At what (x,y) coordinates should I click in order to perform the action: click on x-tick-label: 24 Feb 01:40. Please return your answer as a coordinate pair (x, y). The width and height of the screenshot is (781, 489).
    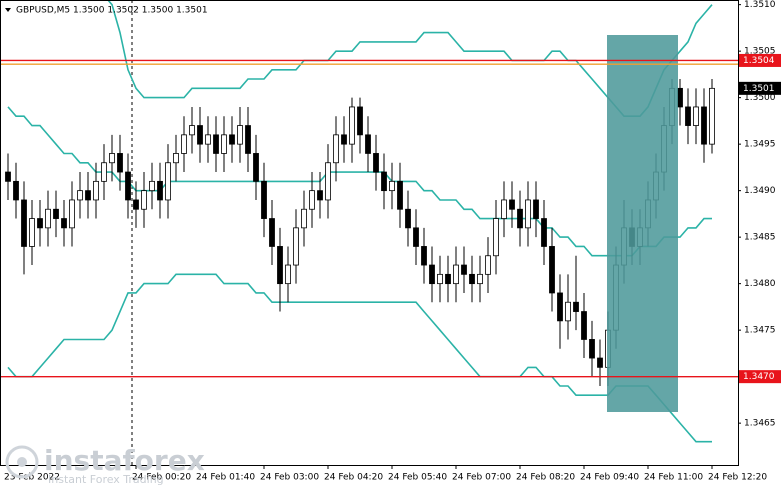
    Looking at the image, I should click on (225, 478).